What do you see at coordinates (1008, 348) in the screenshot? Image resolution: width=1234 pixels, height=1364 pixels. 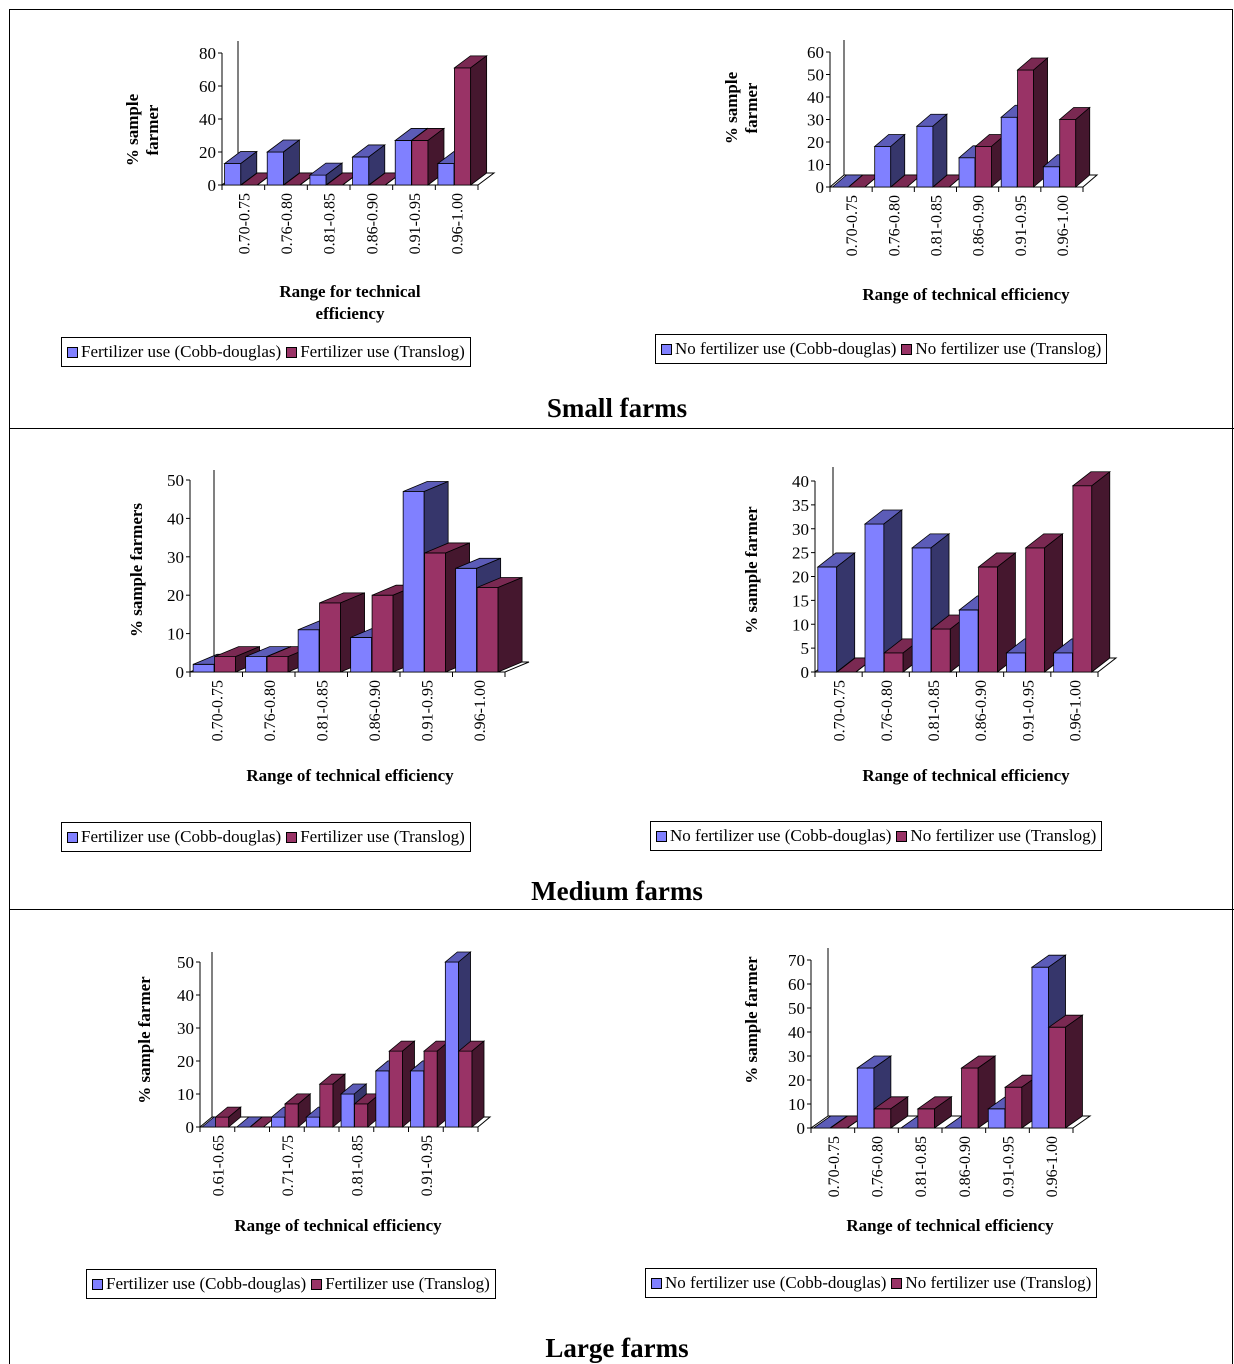 I see `legend-label: No fertilizer use (Translog)` at bounding box center [1008, 348].